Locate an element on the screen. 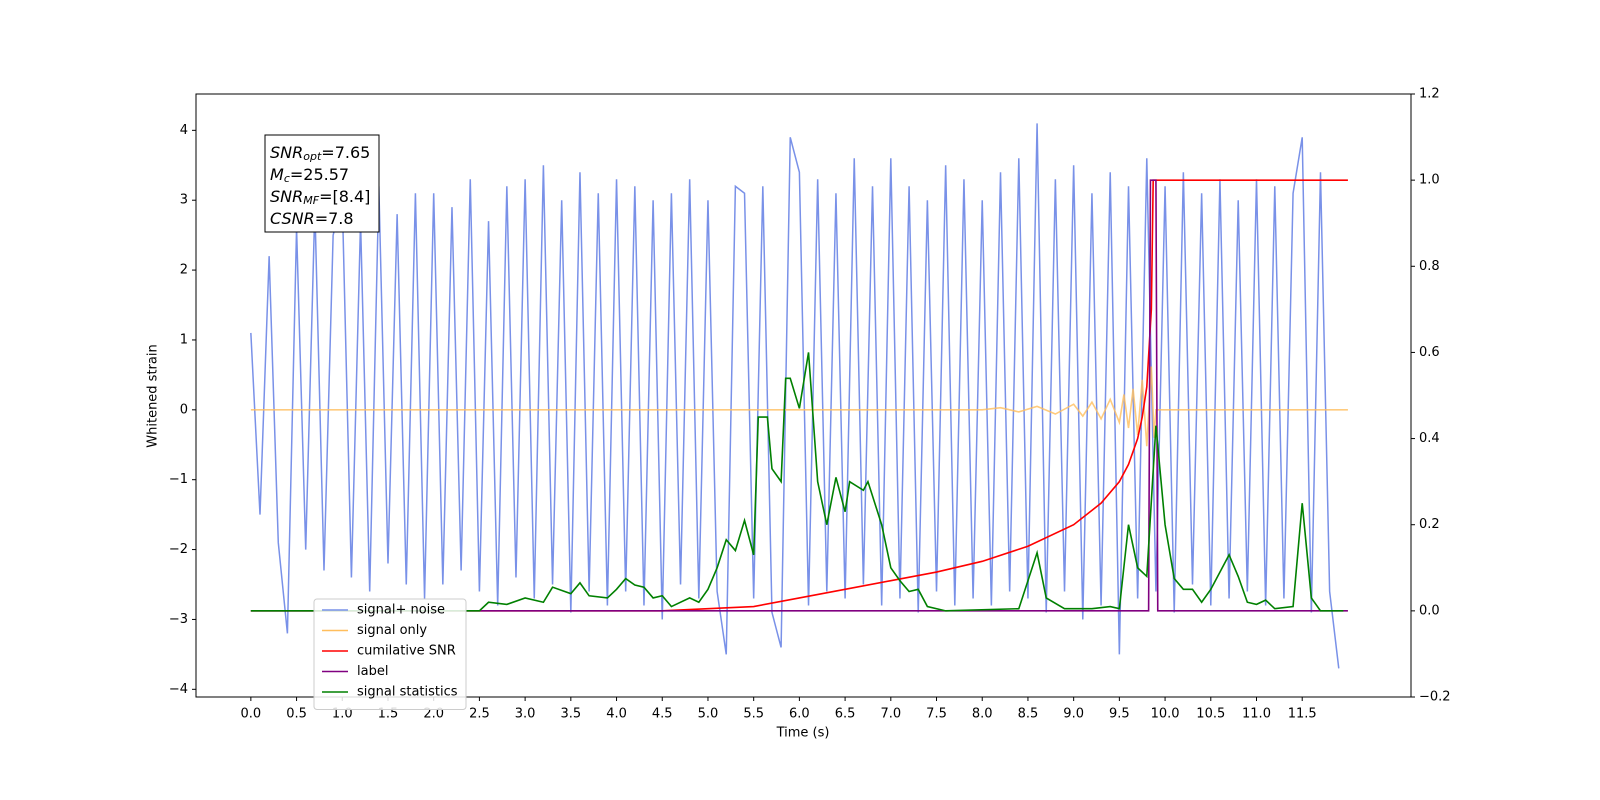  x-axis-label: Time (s) is located at coordinates (803, 733).